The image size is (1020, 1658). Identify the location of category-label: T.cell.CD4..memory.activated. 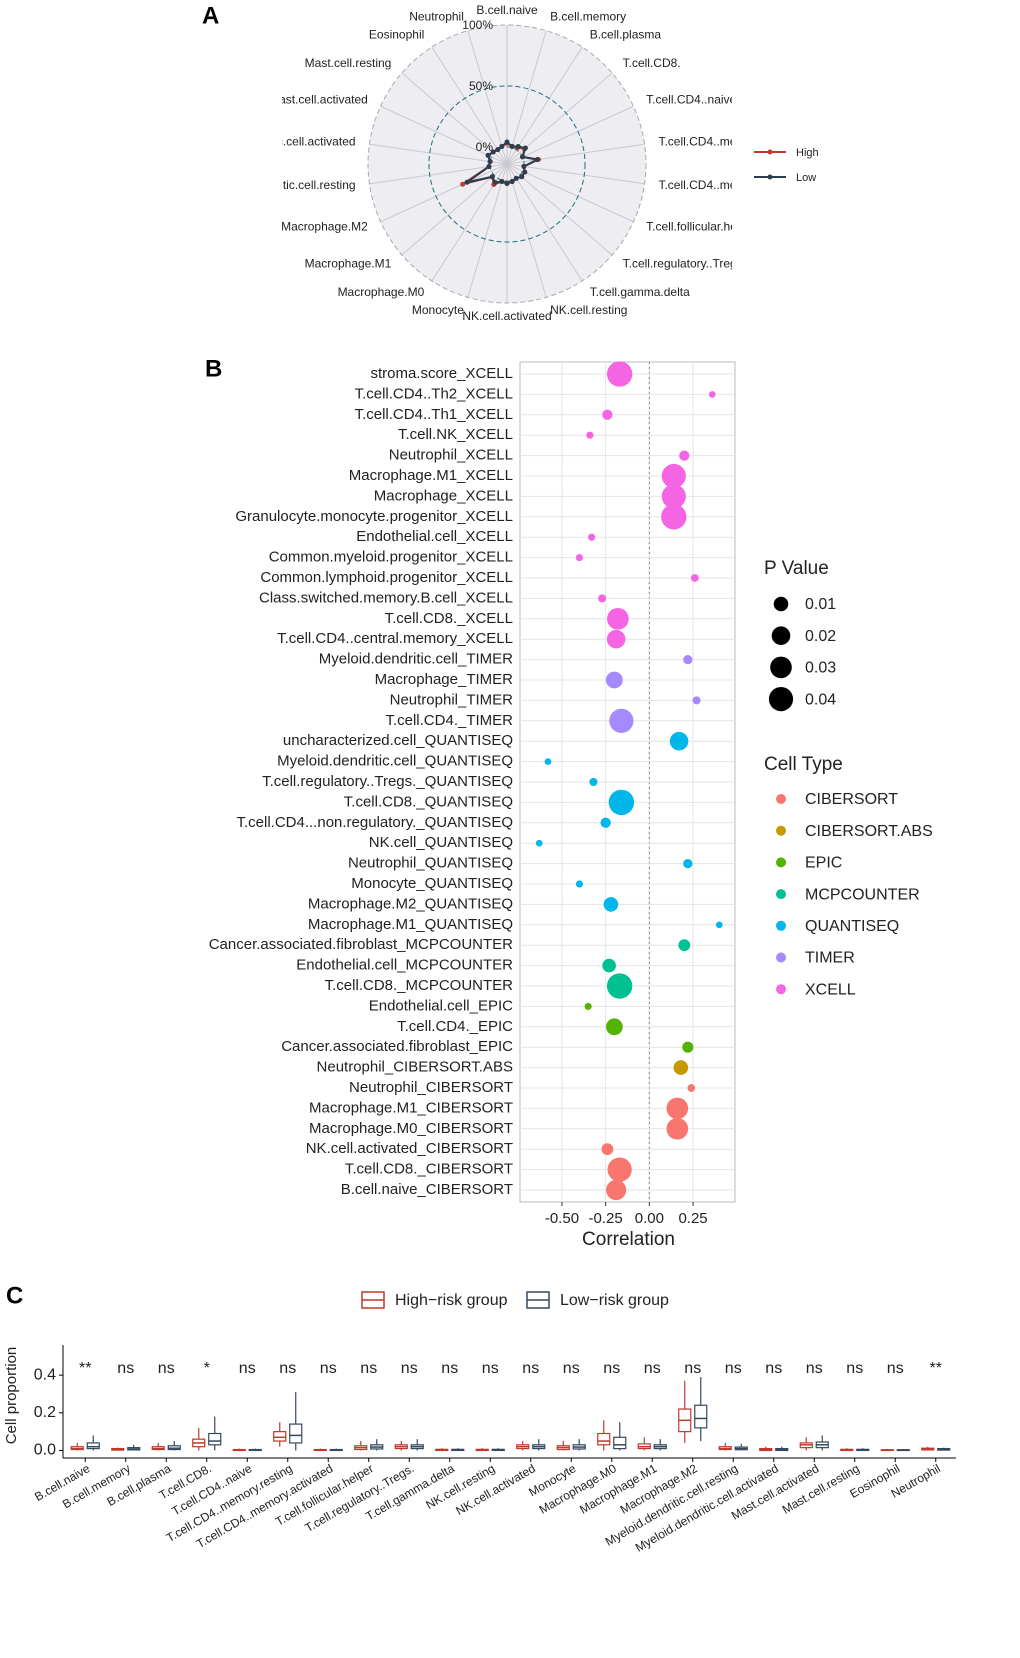
(735, 185).